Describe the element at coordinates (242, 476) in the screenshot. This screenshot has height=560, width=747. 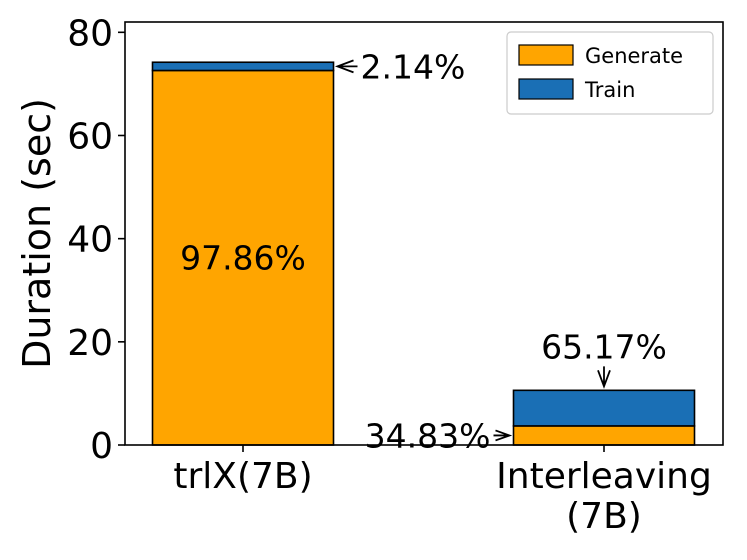
I see `x-tick-label-1-line-1: trlX(7B)` at that location.